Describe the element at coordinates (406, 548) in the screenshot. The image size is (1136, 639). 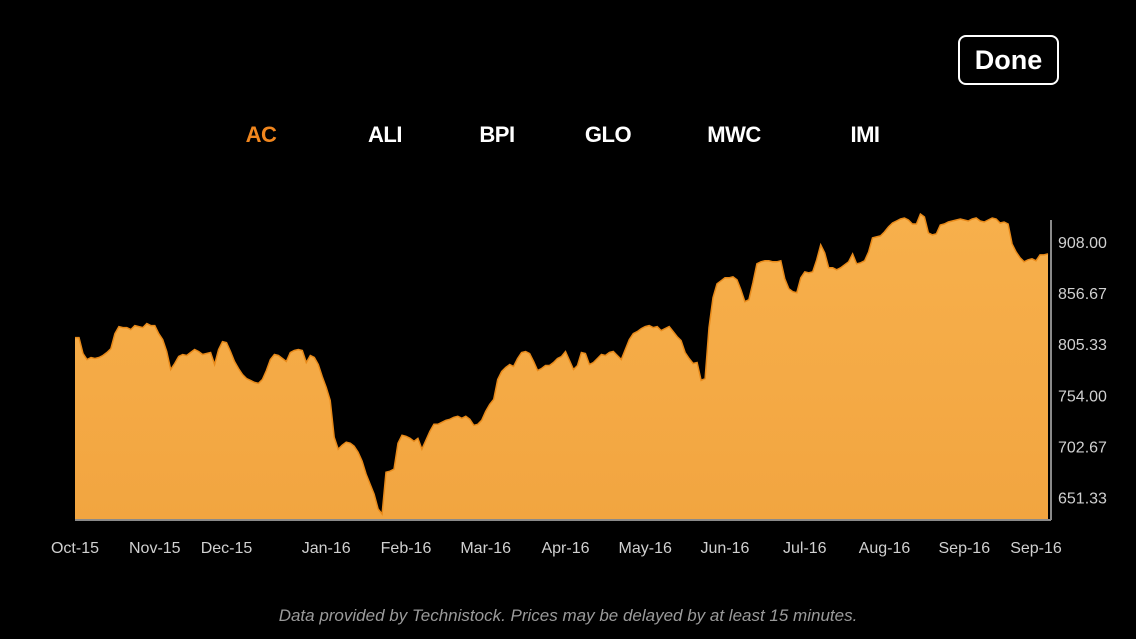
I see `x-tick-label: Feb-16` at that location.